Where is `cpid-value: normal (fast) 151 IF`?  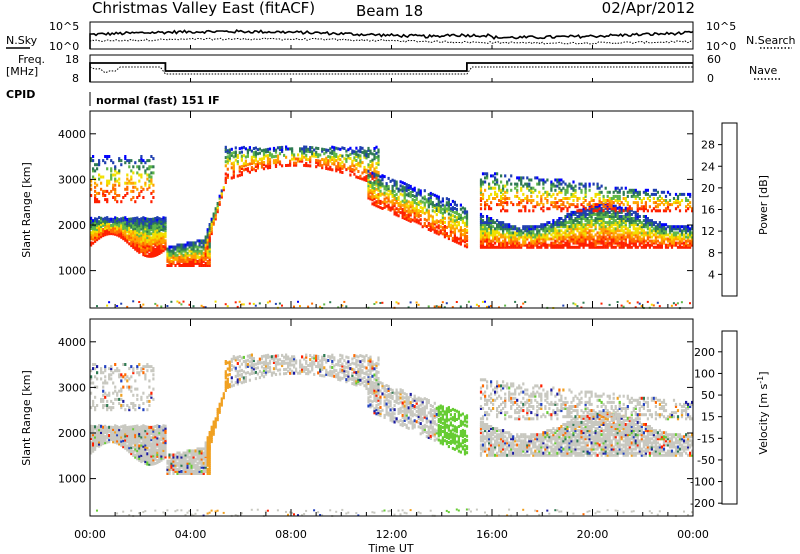 cpid-value: normal (fast) 151 IF is located at coordinates (158, 100).